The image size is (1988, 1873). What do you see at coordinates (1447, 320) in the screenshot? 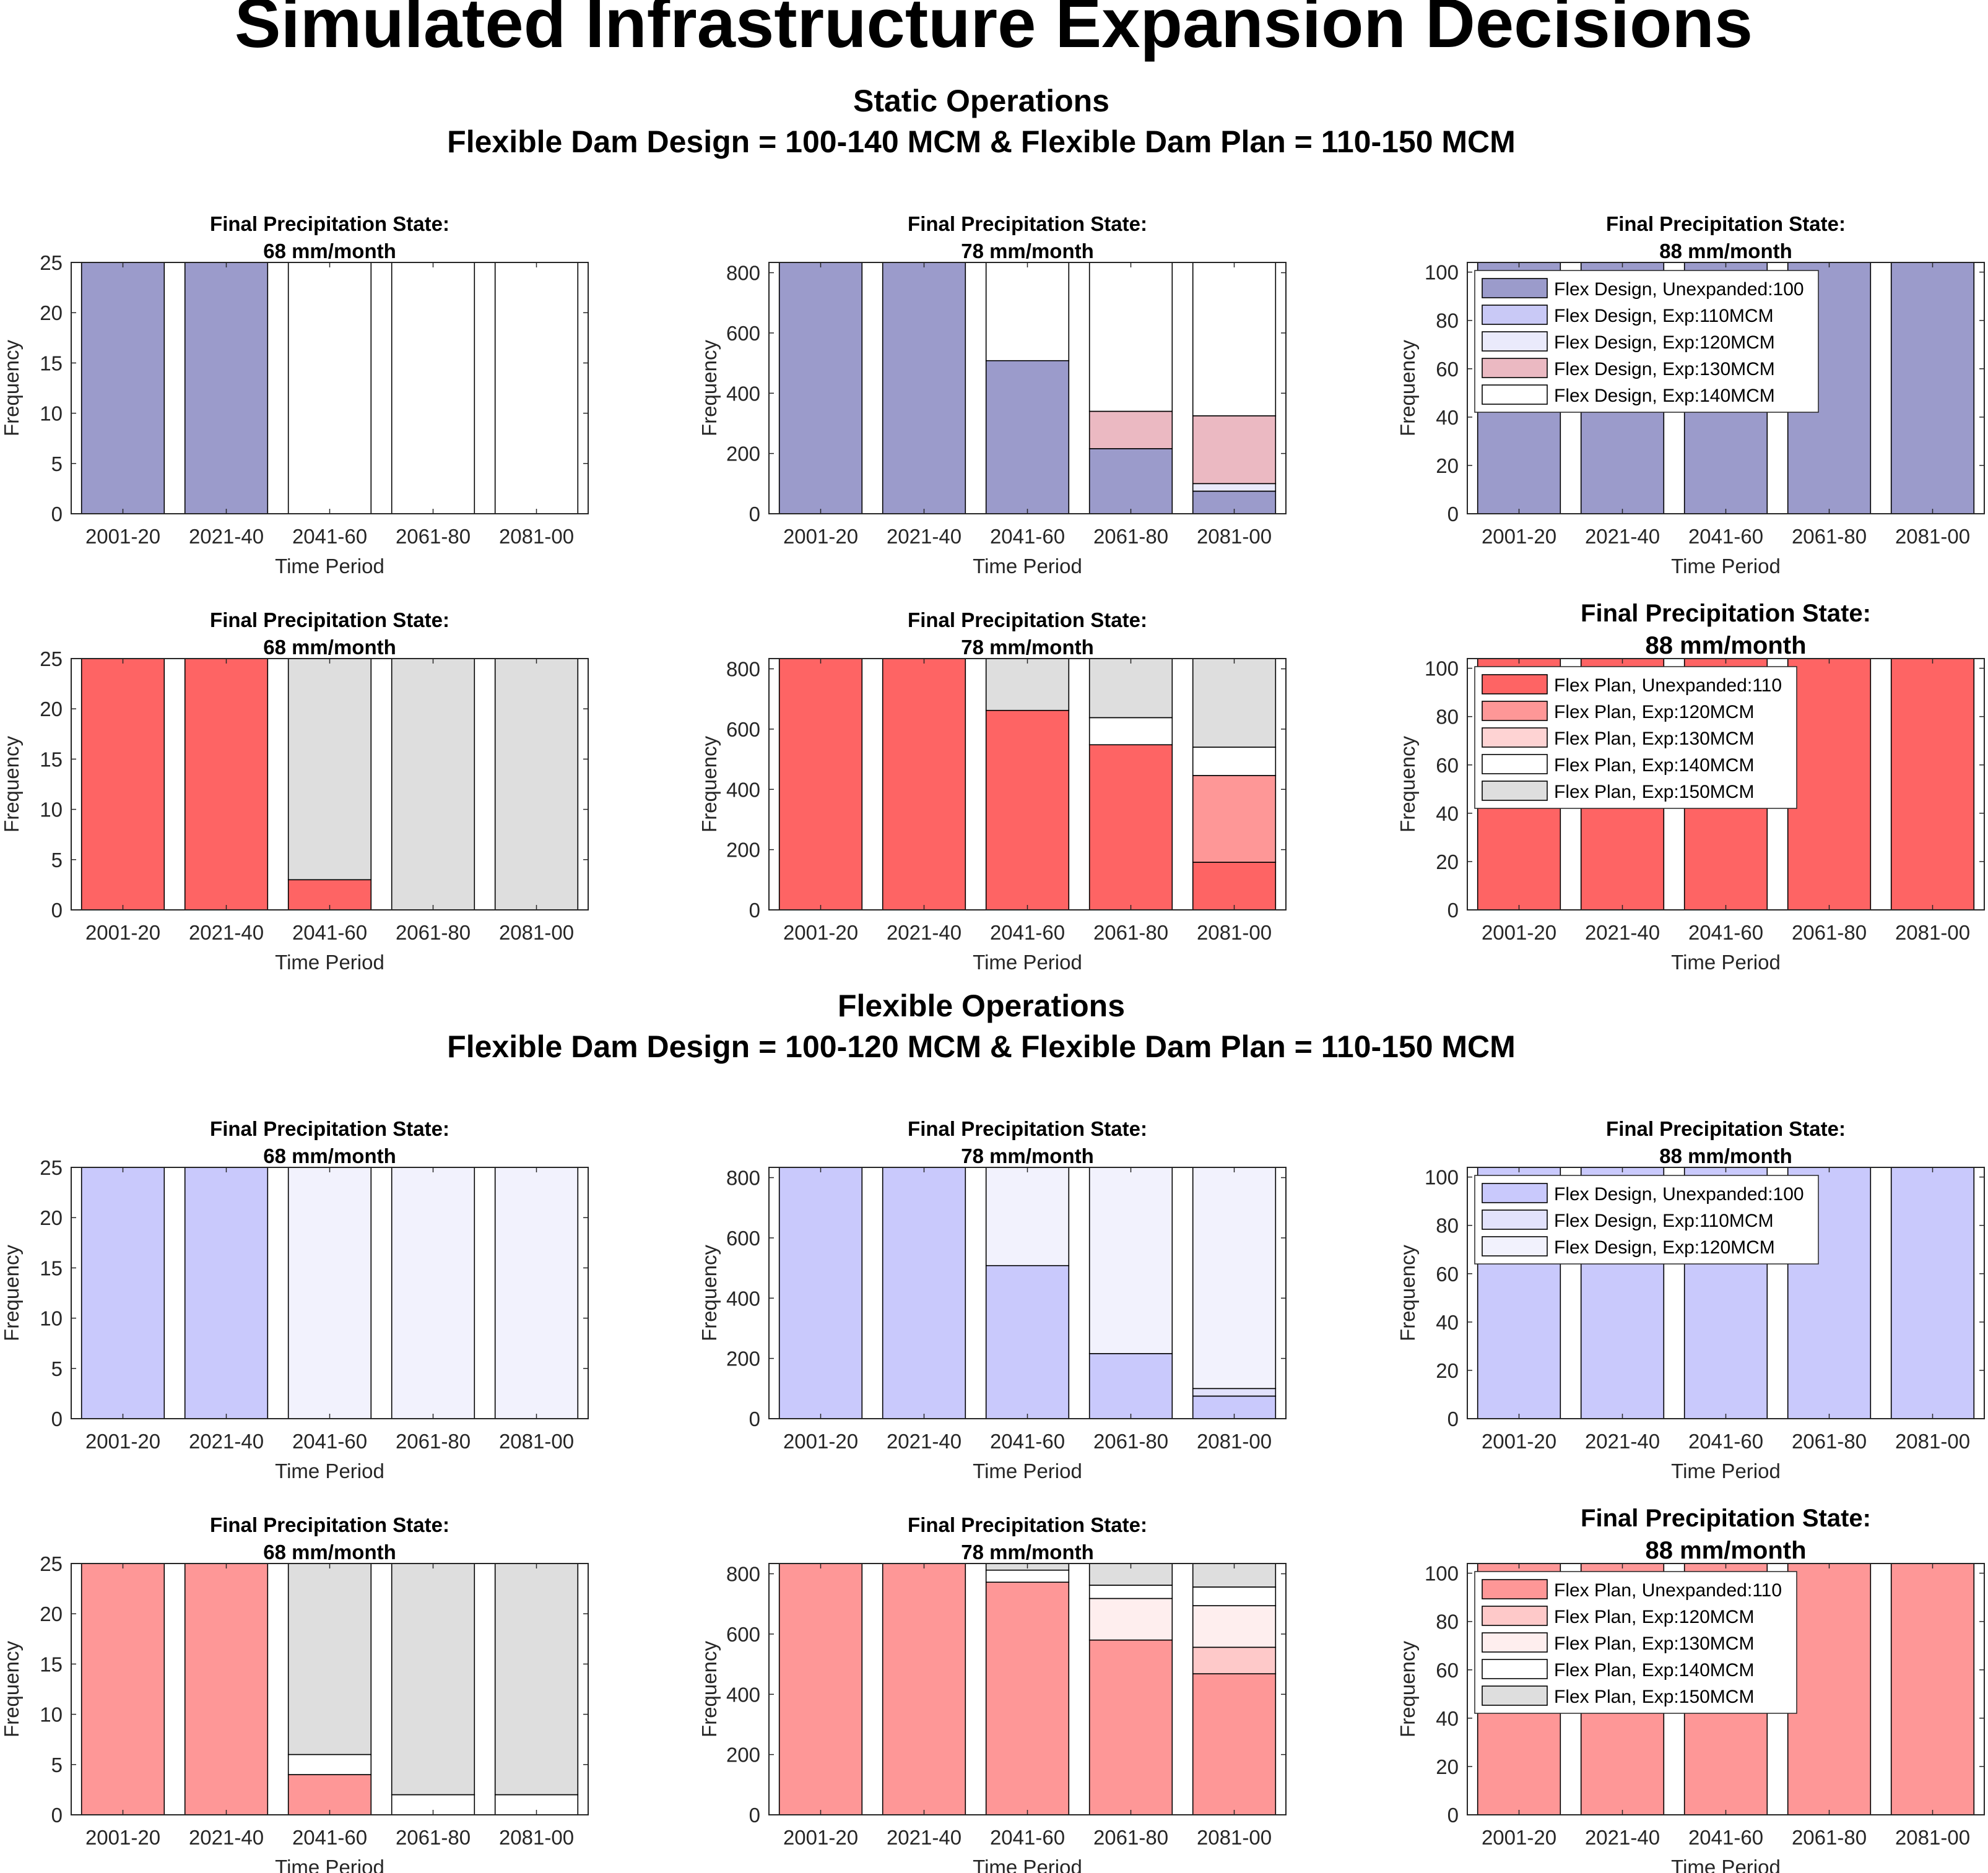
I see `y-tick-label: 80` at bounding box center [1447, 320].